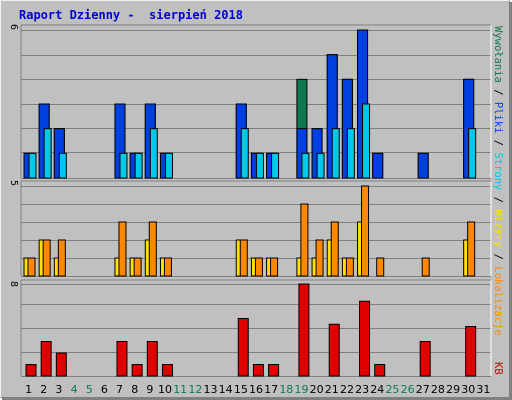 The height and width of the screenshot is (400, 512). I want to click on x-tick-label: 23, so click(362, 389).